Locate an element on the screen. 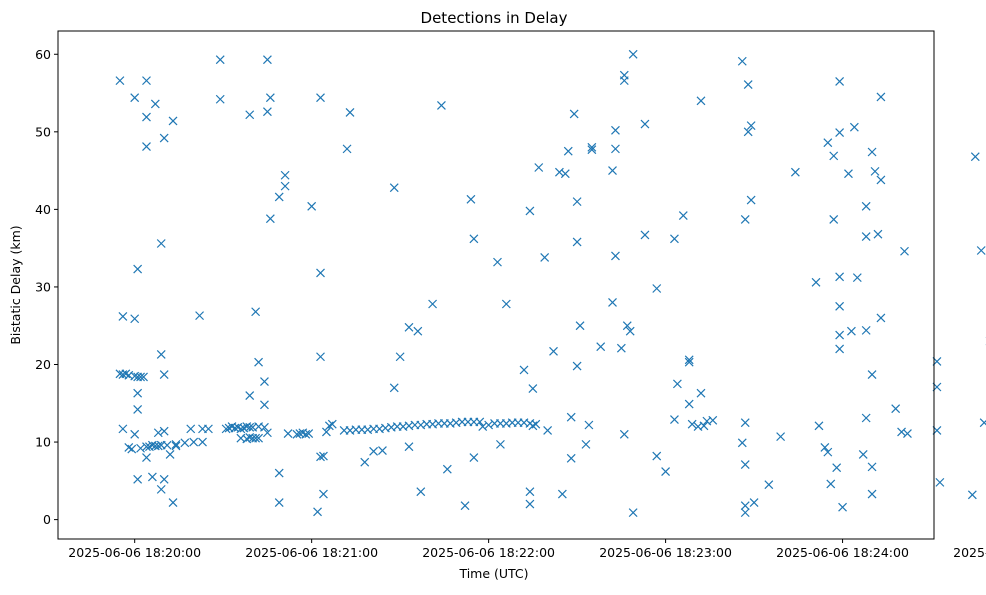 This screenshot has height=595, width=986. x-tick-label: 2025-06-06 18:22:00 is located at coordinates (488, 552).